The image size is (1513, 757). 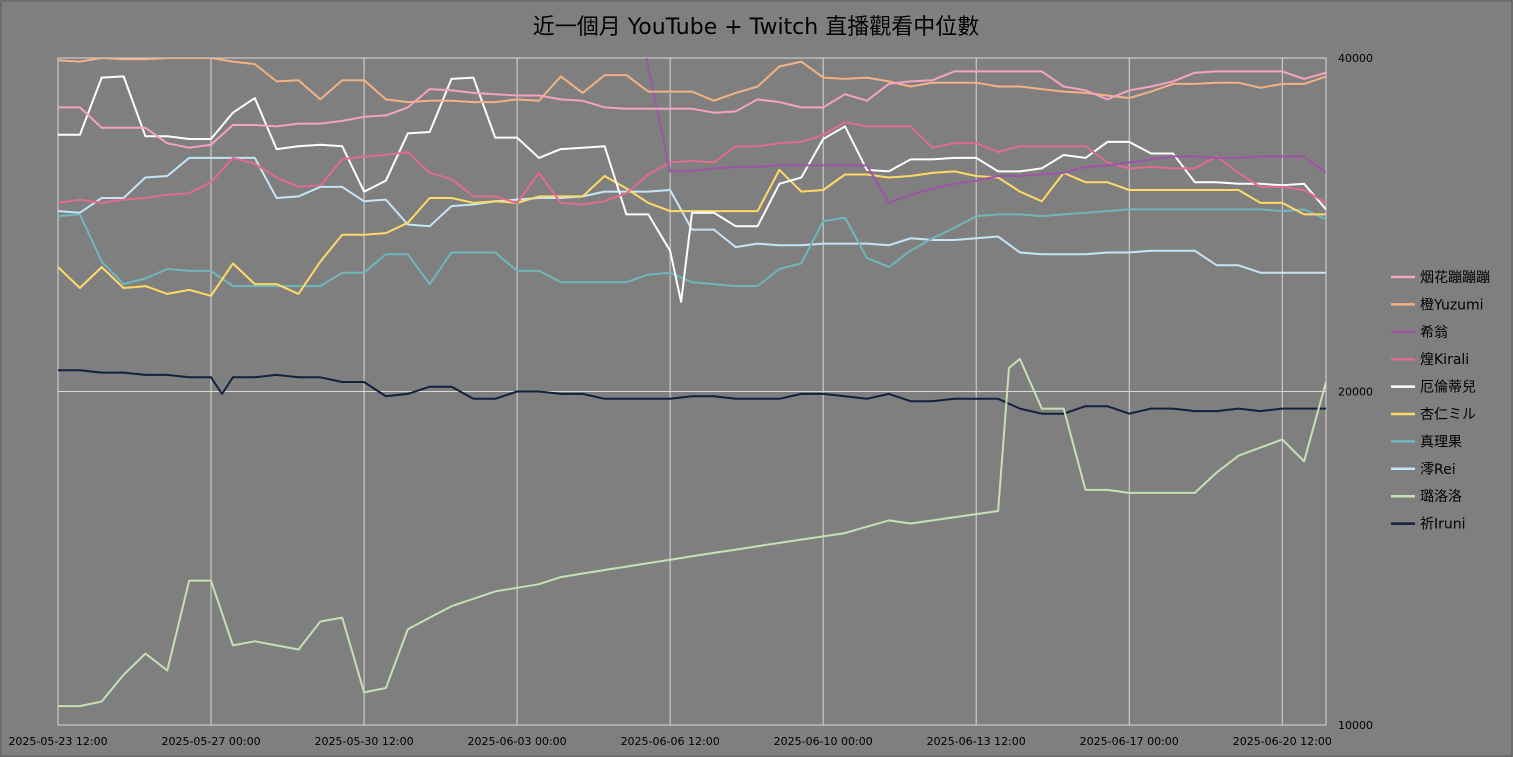 I want to click on legend-label: 澪Rei, so click(x=1438, y=470).